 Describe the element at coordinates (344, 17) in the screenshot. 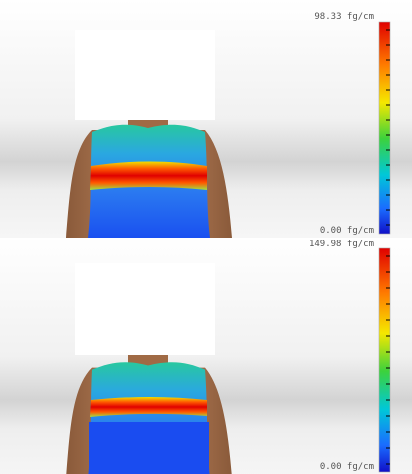

I see `max-label: 98.33 fg/cm` at that location.